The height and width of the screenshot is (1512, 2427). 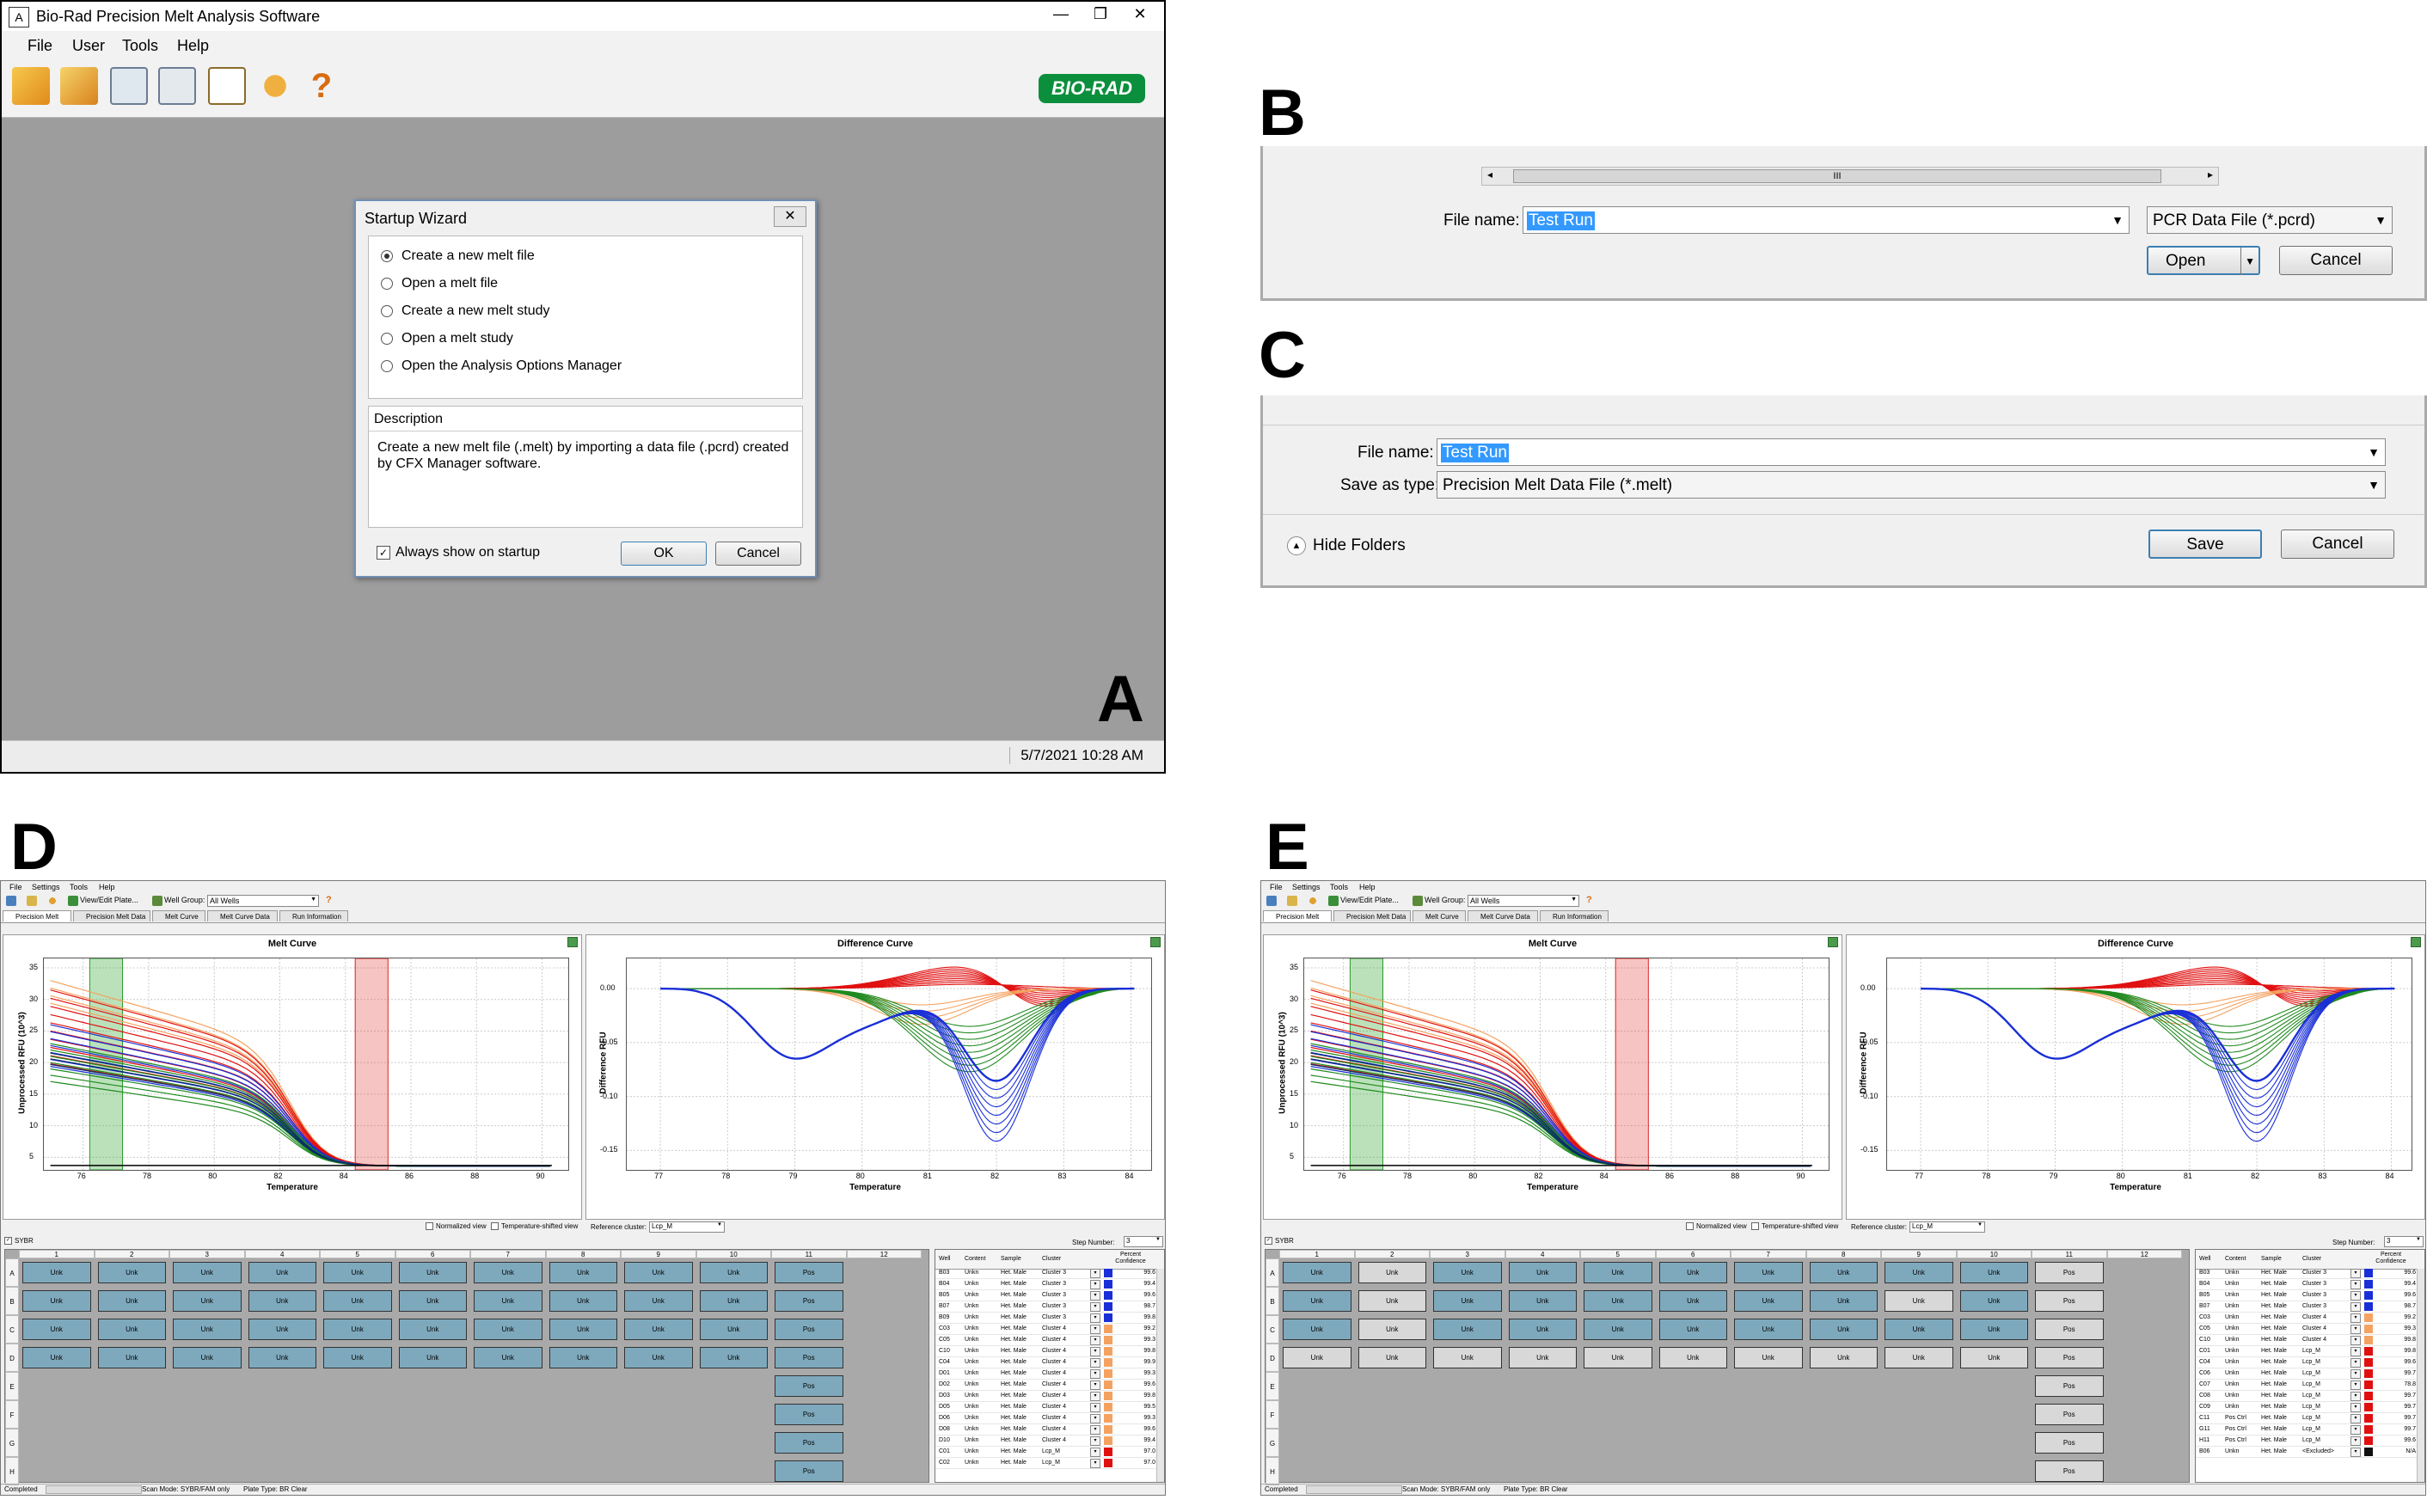 What do you see at coordinates (501, 366) in the screenshot?
I see `option-analysis-options-manager: Open the Analysis Options Manager` at bounding box center [501, 366].